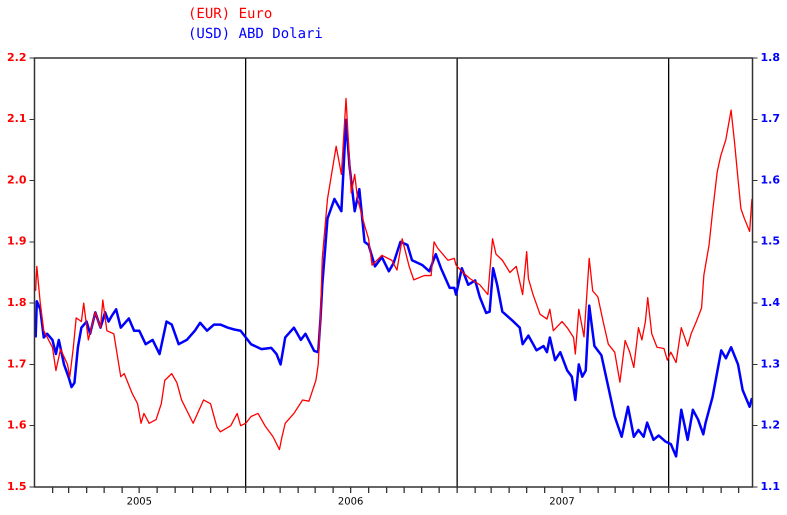 The width and height of the screenshot is (787, 515). What do you see at coordinates (770, 302) in the screenshot?
I see `y2-tick-label: 1.4` at bounding box center [770, 302].